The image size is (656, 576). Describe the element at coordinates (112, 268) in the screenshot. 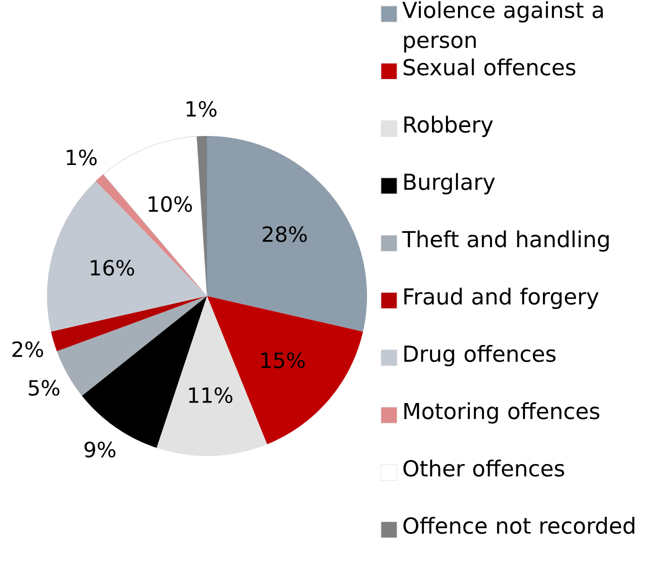

I see `data-label: 16%` at that location.